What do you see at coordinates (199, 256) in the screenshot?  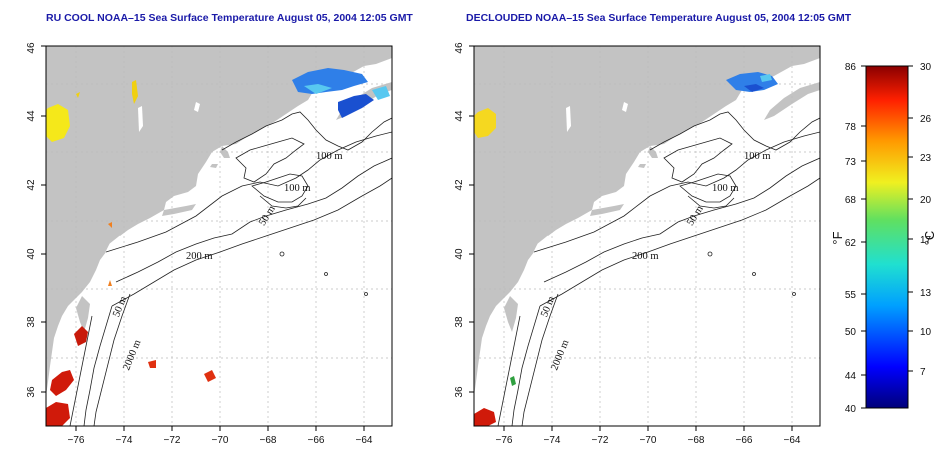 I see `contour-label-left-4: 200 m` at bounding box center [199, 256].